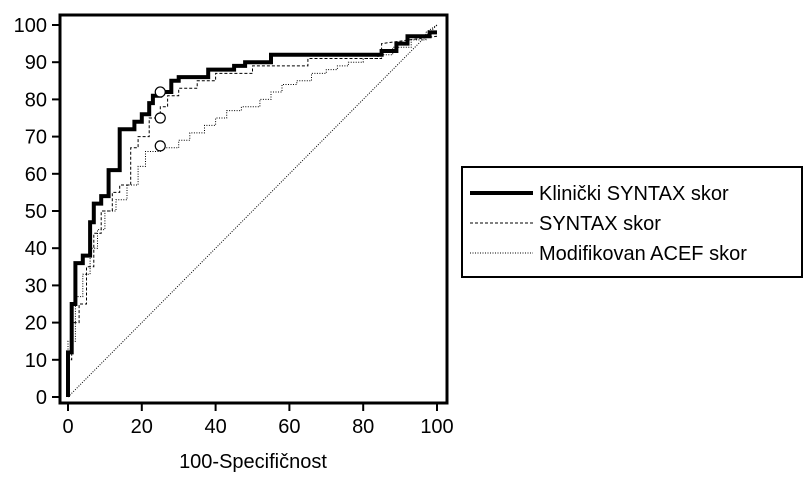 This screenshot has height=480, width=811. Describe the element at coordinates (36, 100) in the screenshot. I see `y-tick-label: 80` at that location.